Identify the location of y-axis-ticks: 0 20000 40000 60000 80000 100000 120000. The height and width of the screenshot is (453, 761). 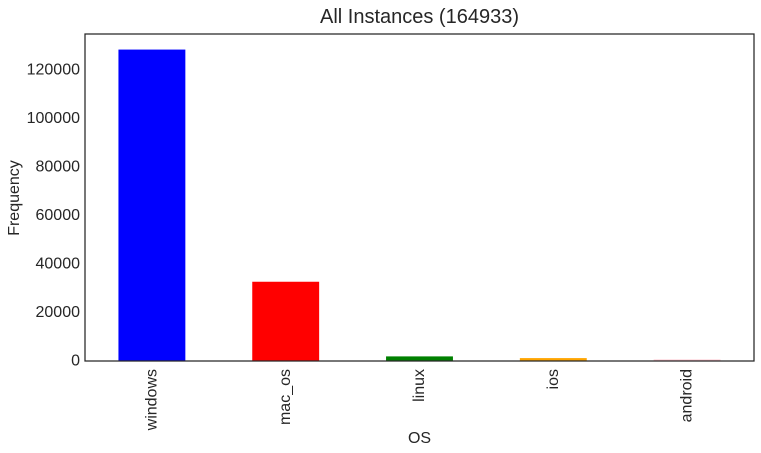
(53, 216).